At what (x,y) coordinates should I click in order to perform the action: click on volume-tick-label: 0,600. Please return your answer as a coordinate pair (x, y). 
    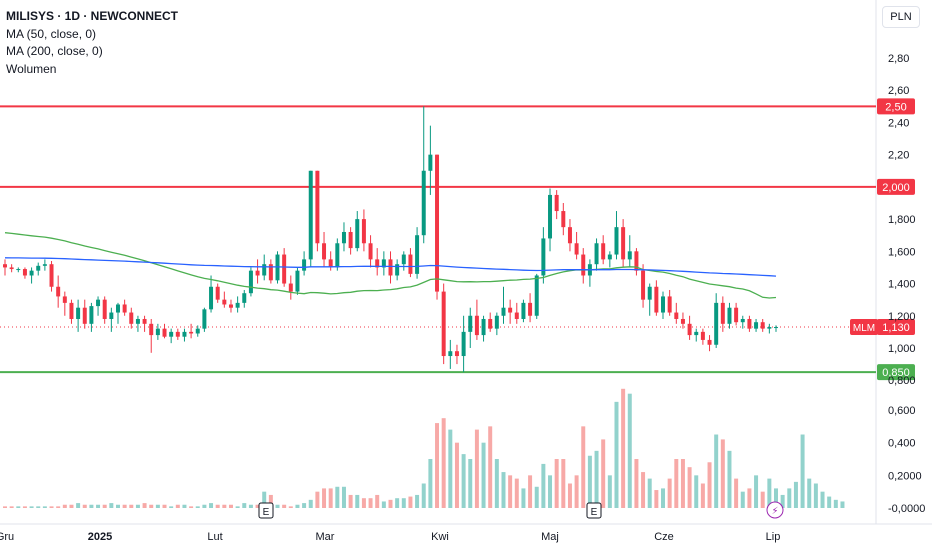
    Looking at the image, I should click on (902, 411).